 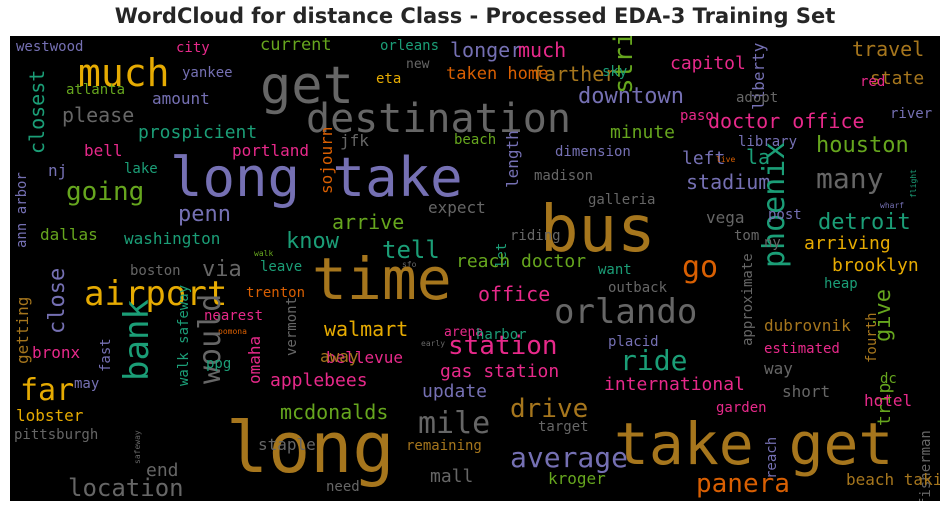 What do you see at coordinates (254, 360) in the screenshot?
I see `word-cloud-word: omaha` at bounding box center [254, 360].